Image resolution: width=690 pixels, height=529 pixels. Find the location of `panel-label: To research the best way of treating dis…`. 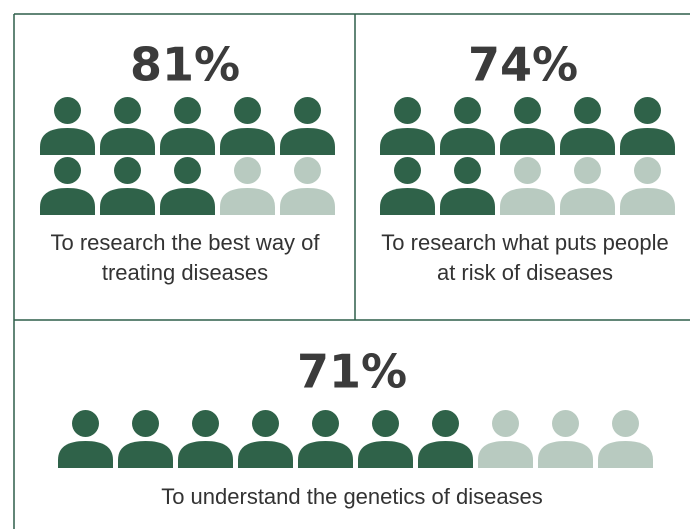

panel-label: To research the best way of treating dis… is located at coordinates (185, 257).